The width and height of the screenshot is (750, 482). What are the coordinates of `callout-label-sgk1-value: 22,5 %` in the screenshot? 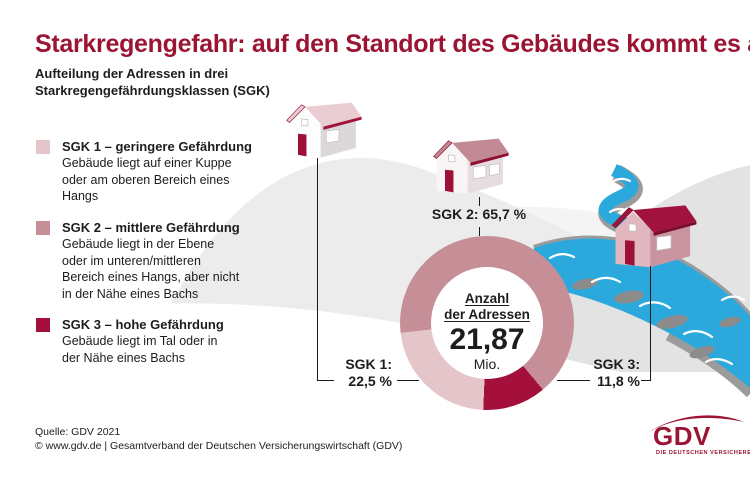 It's located at (370, 381).